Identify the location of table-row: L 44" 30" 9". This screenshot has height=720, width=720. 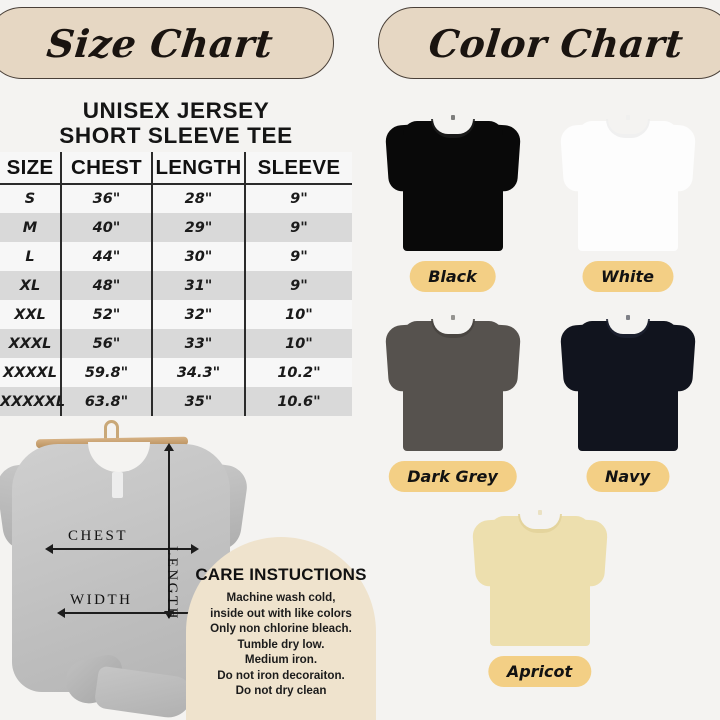
(176, 256).